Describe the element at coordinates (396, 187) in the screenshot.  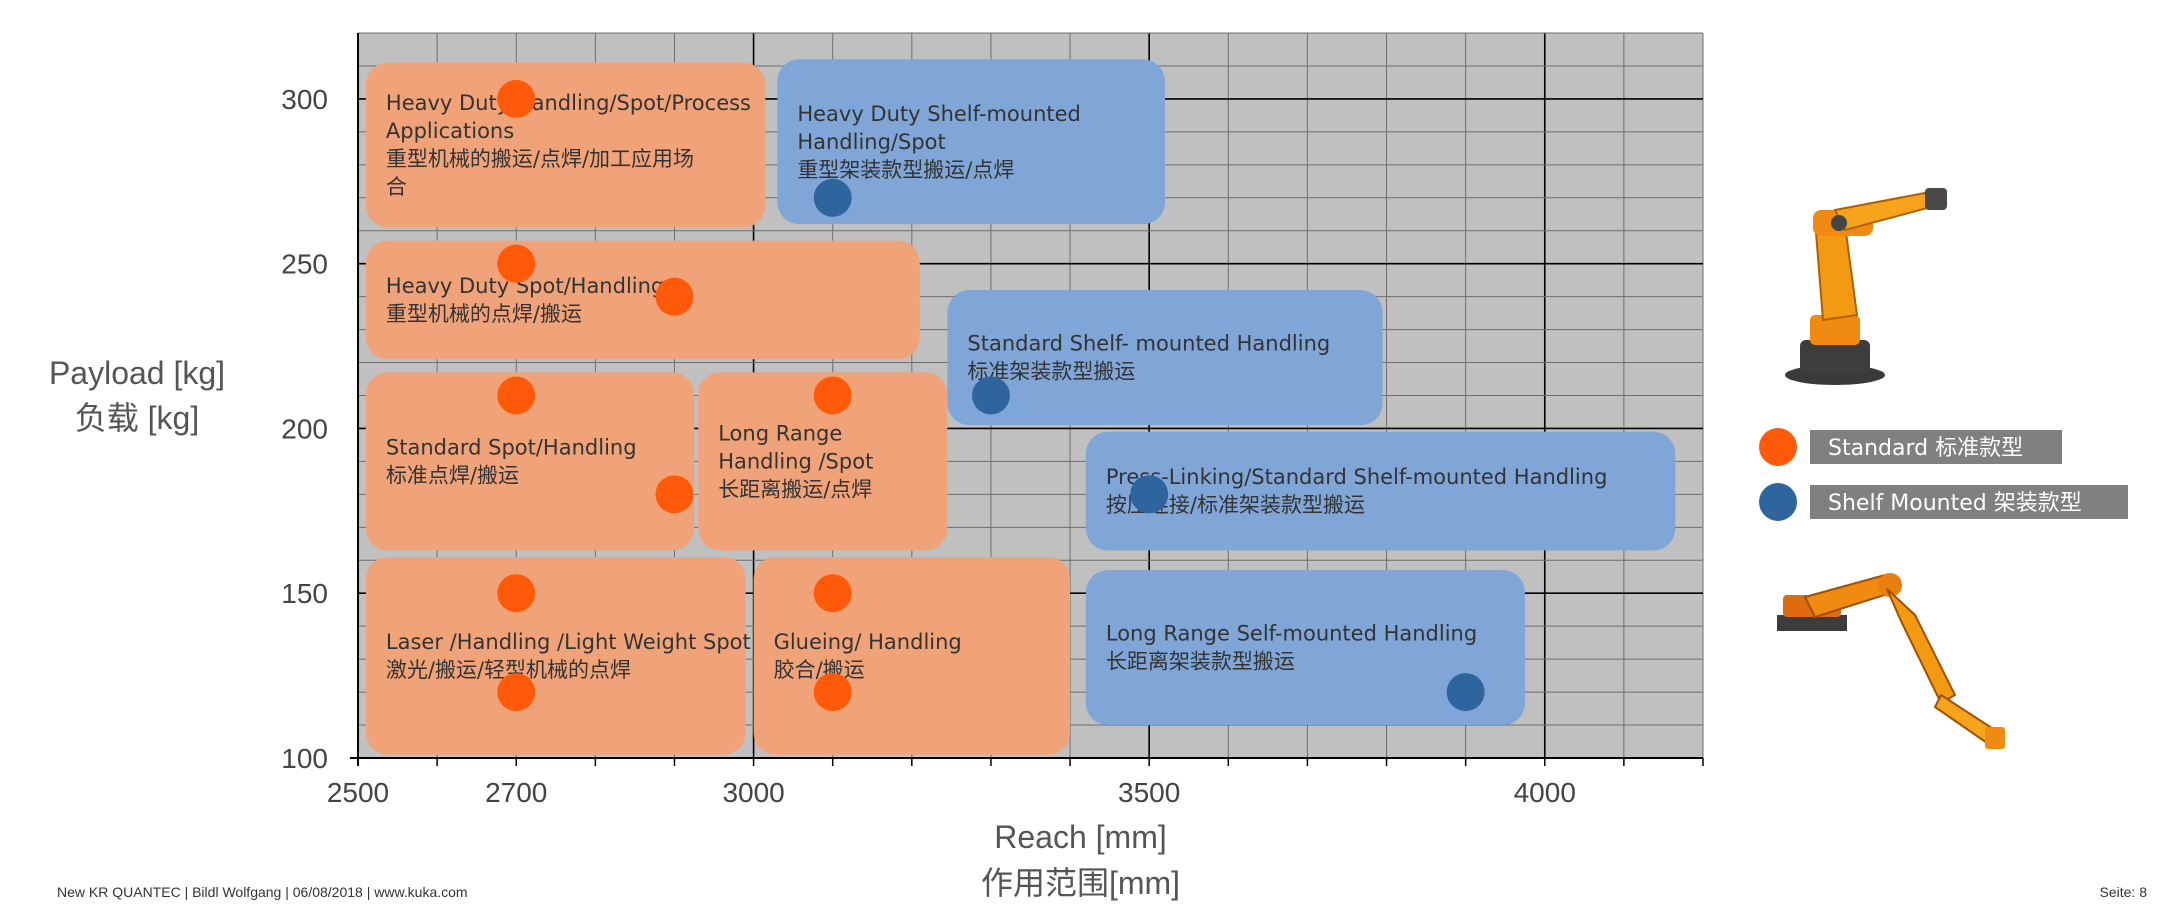
I see `region-label: 合` at that location.